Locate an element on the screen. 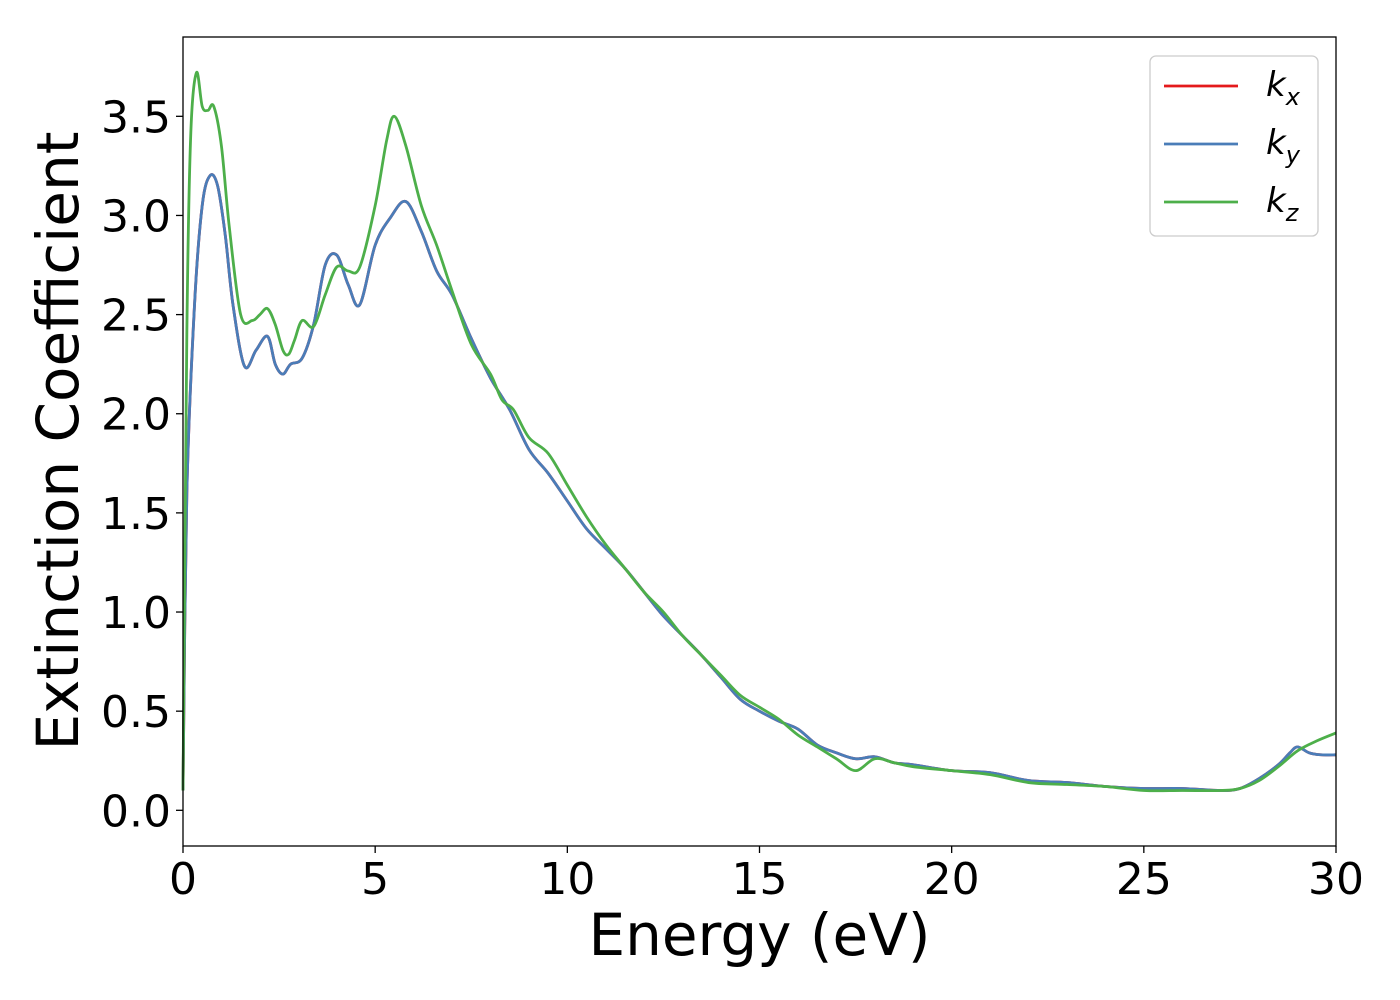 The height and width of the screenshot is (1000, 1400). y-tick-label: 1.5 is located at coordinates (136, 514).